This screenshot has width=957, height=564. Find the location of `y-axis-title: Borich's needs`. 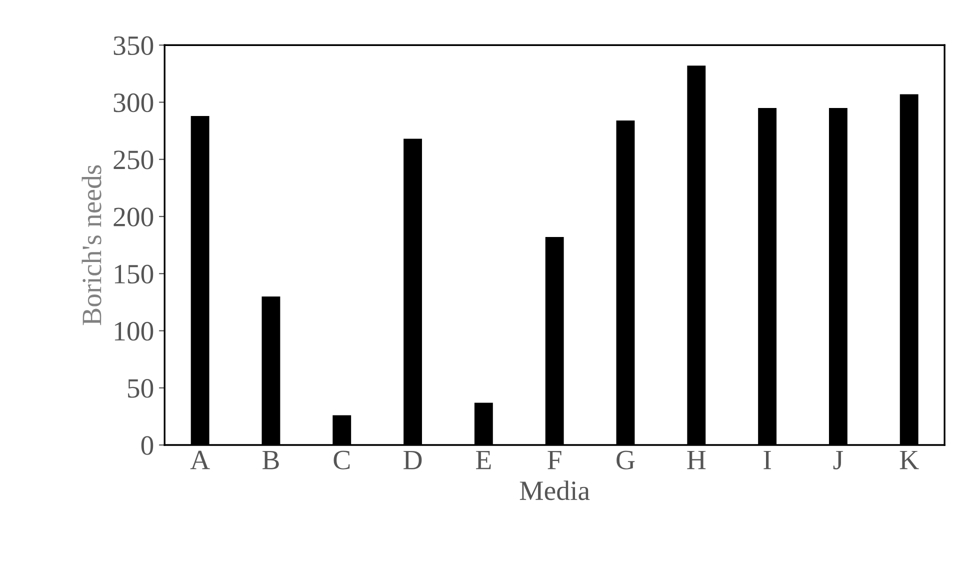

y-axis-title: Borich's needs is located at coordinates (92, 245).